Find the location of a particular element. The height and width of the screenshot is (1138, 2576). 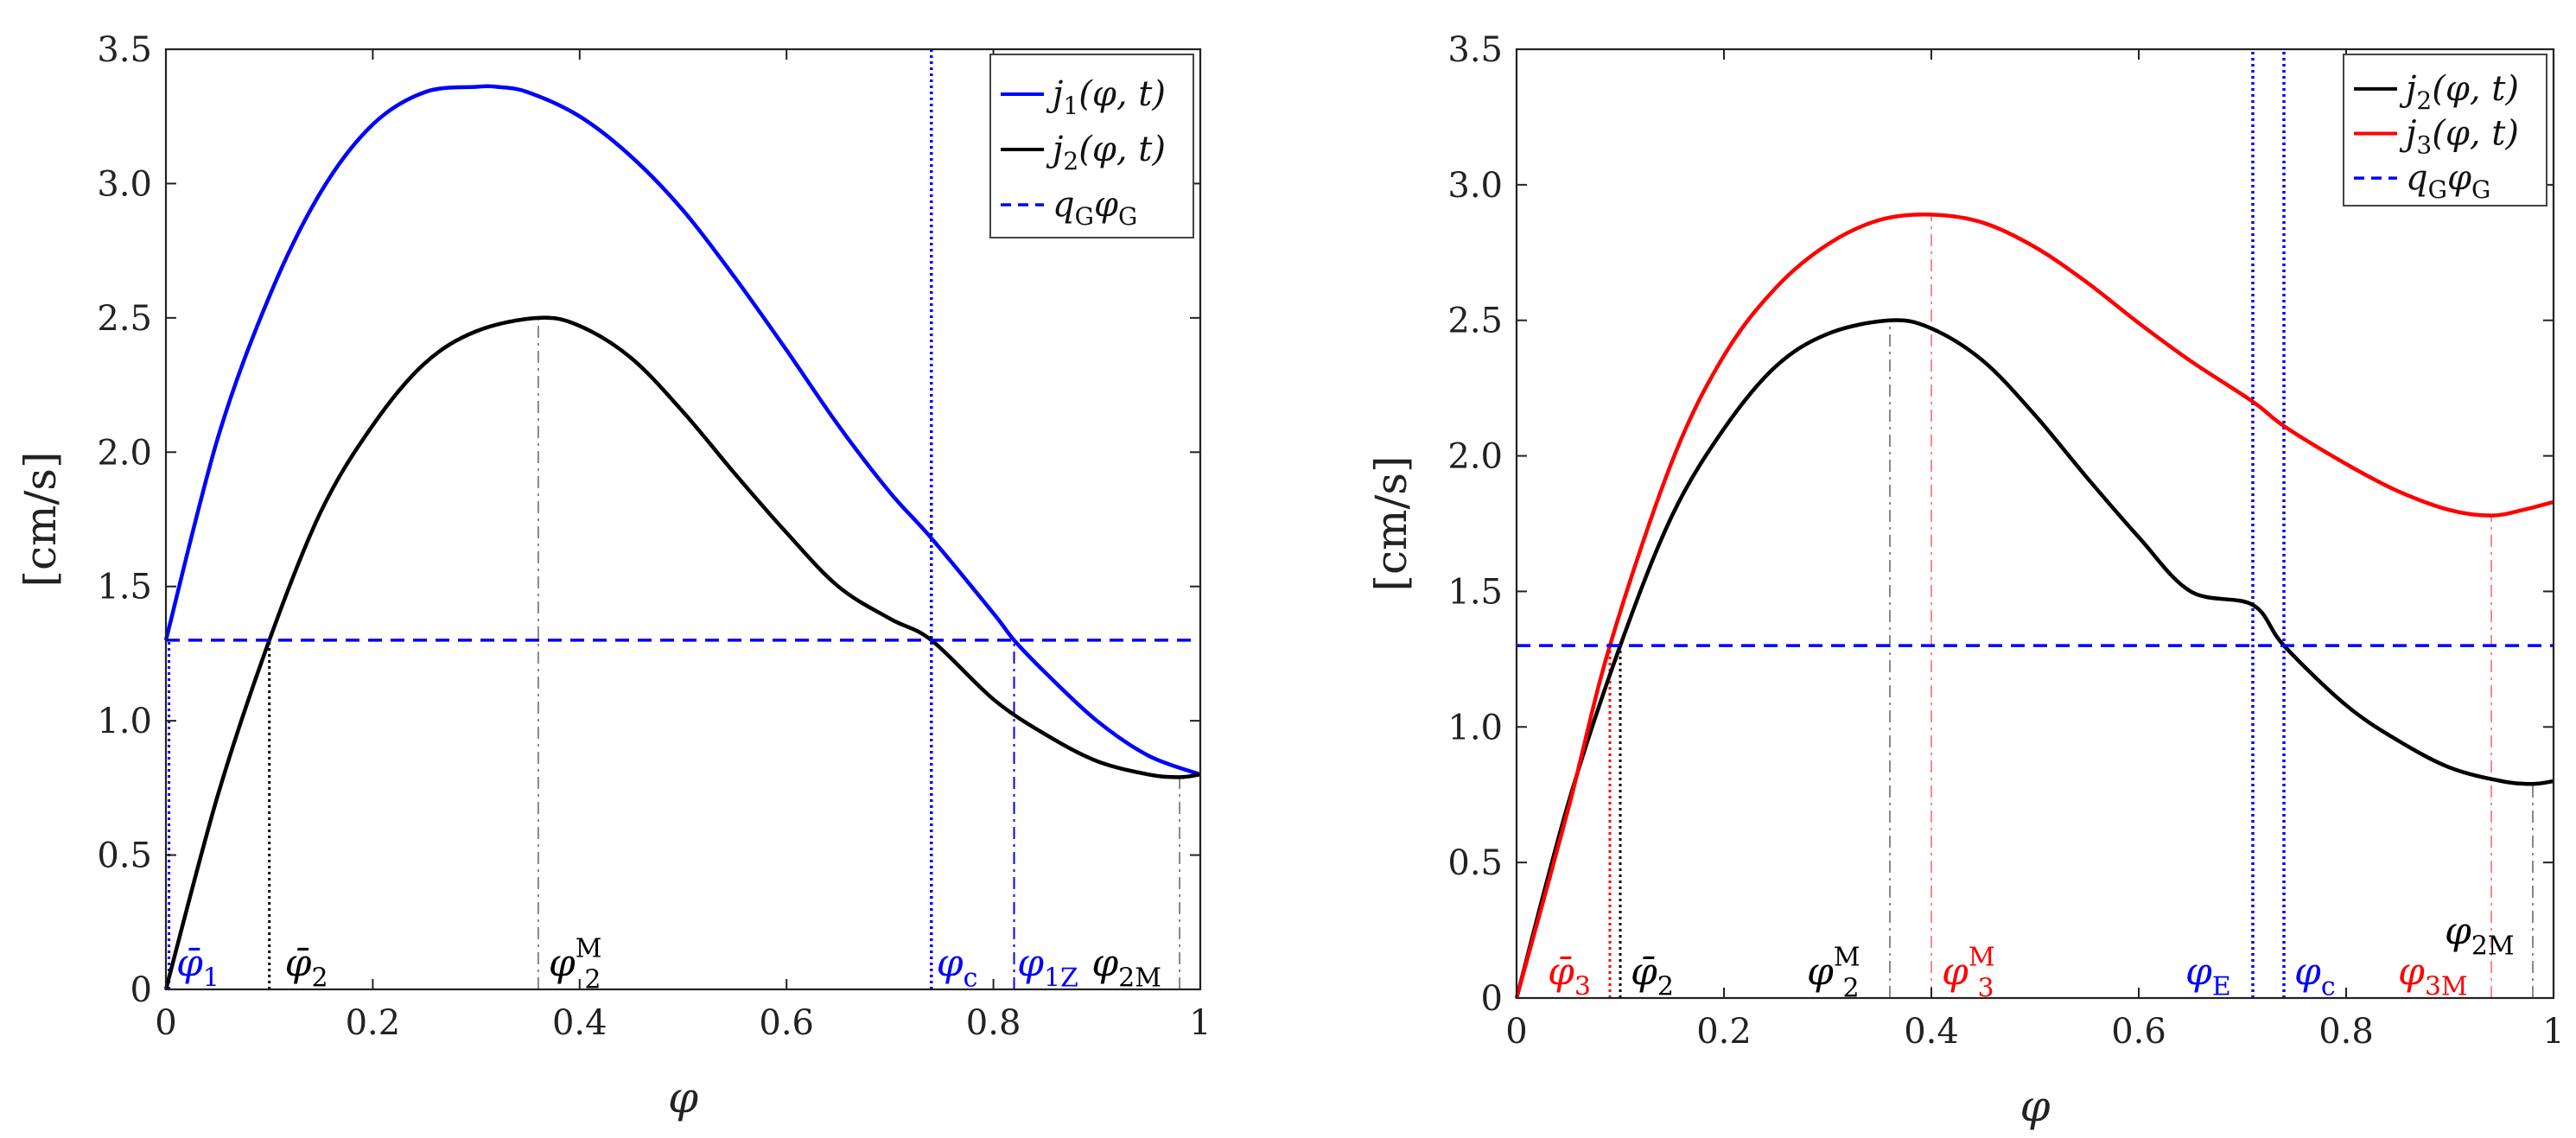

phi-annotation: φ1Z is located at coordinates (1048, 967).